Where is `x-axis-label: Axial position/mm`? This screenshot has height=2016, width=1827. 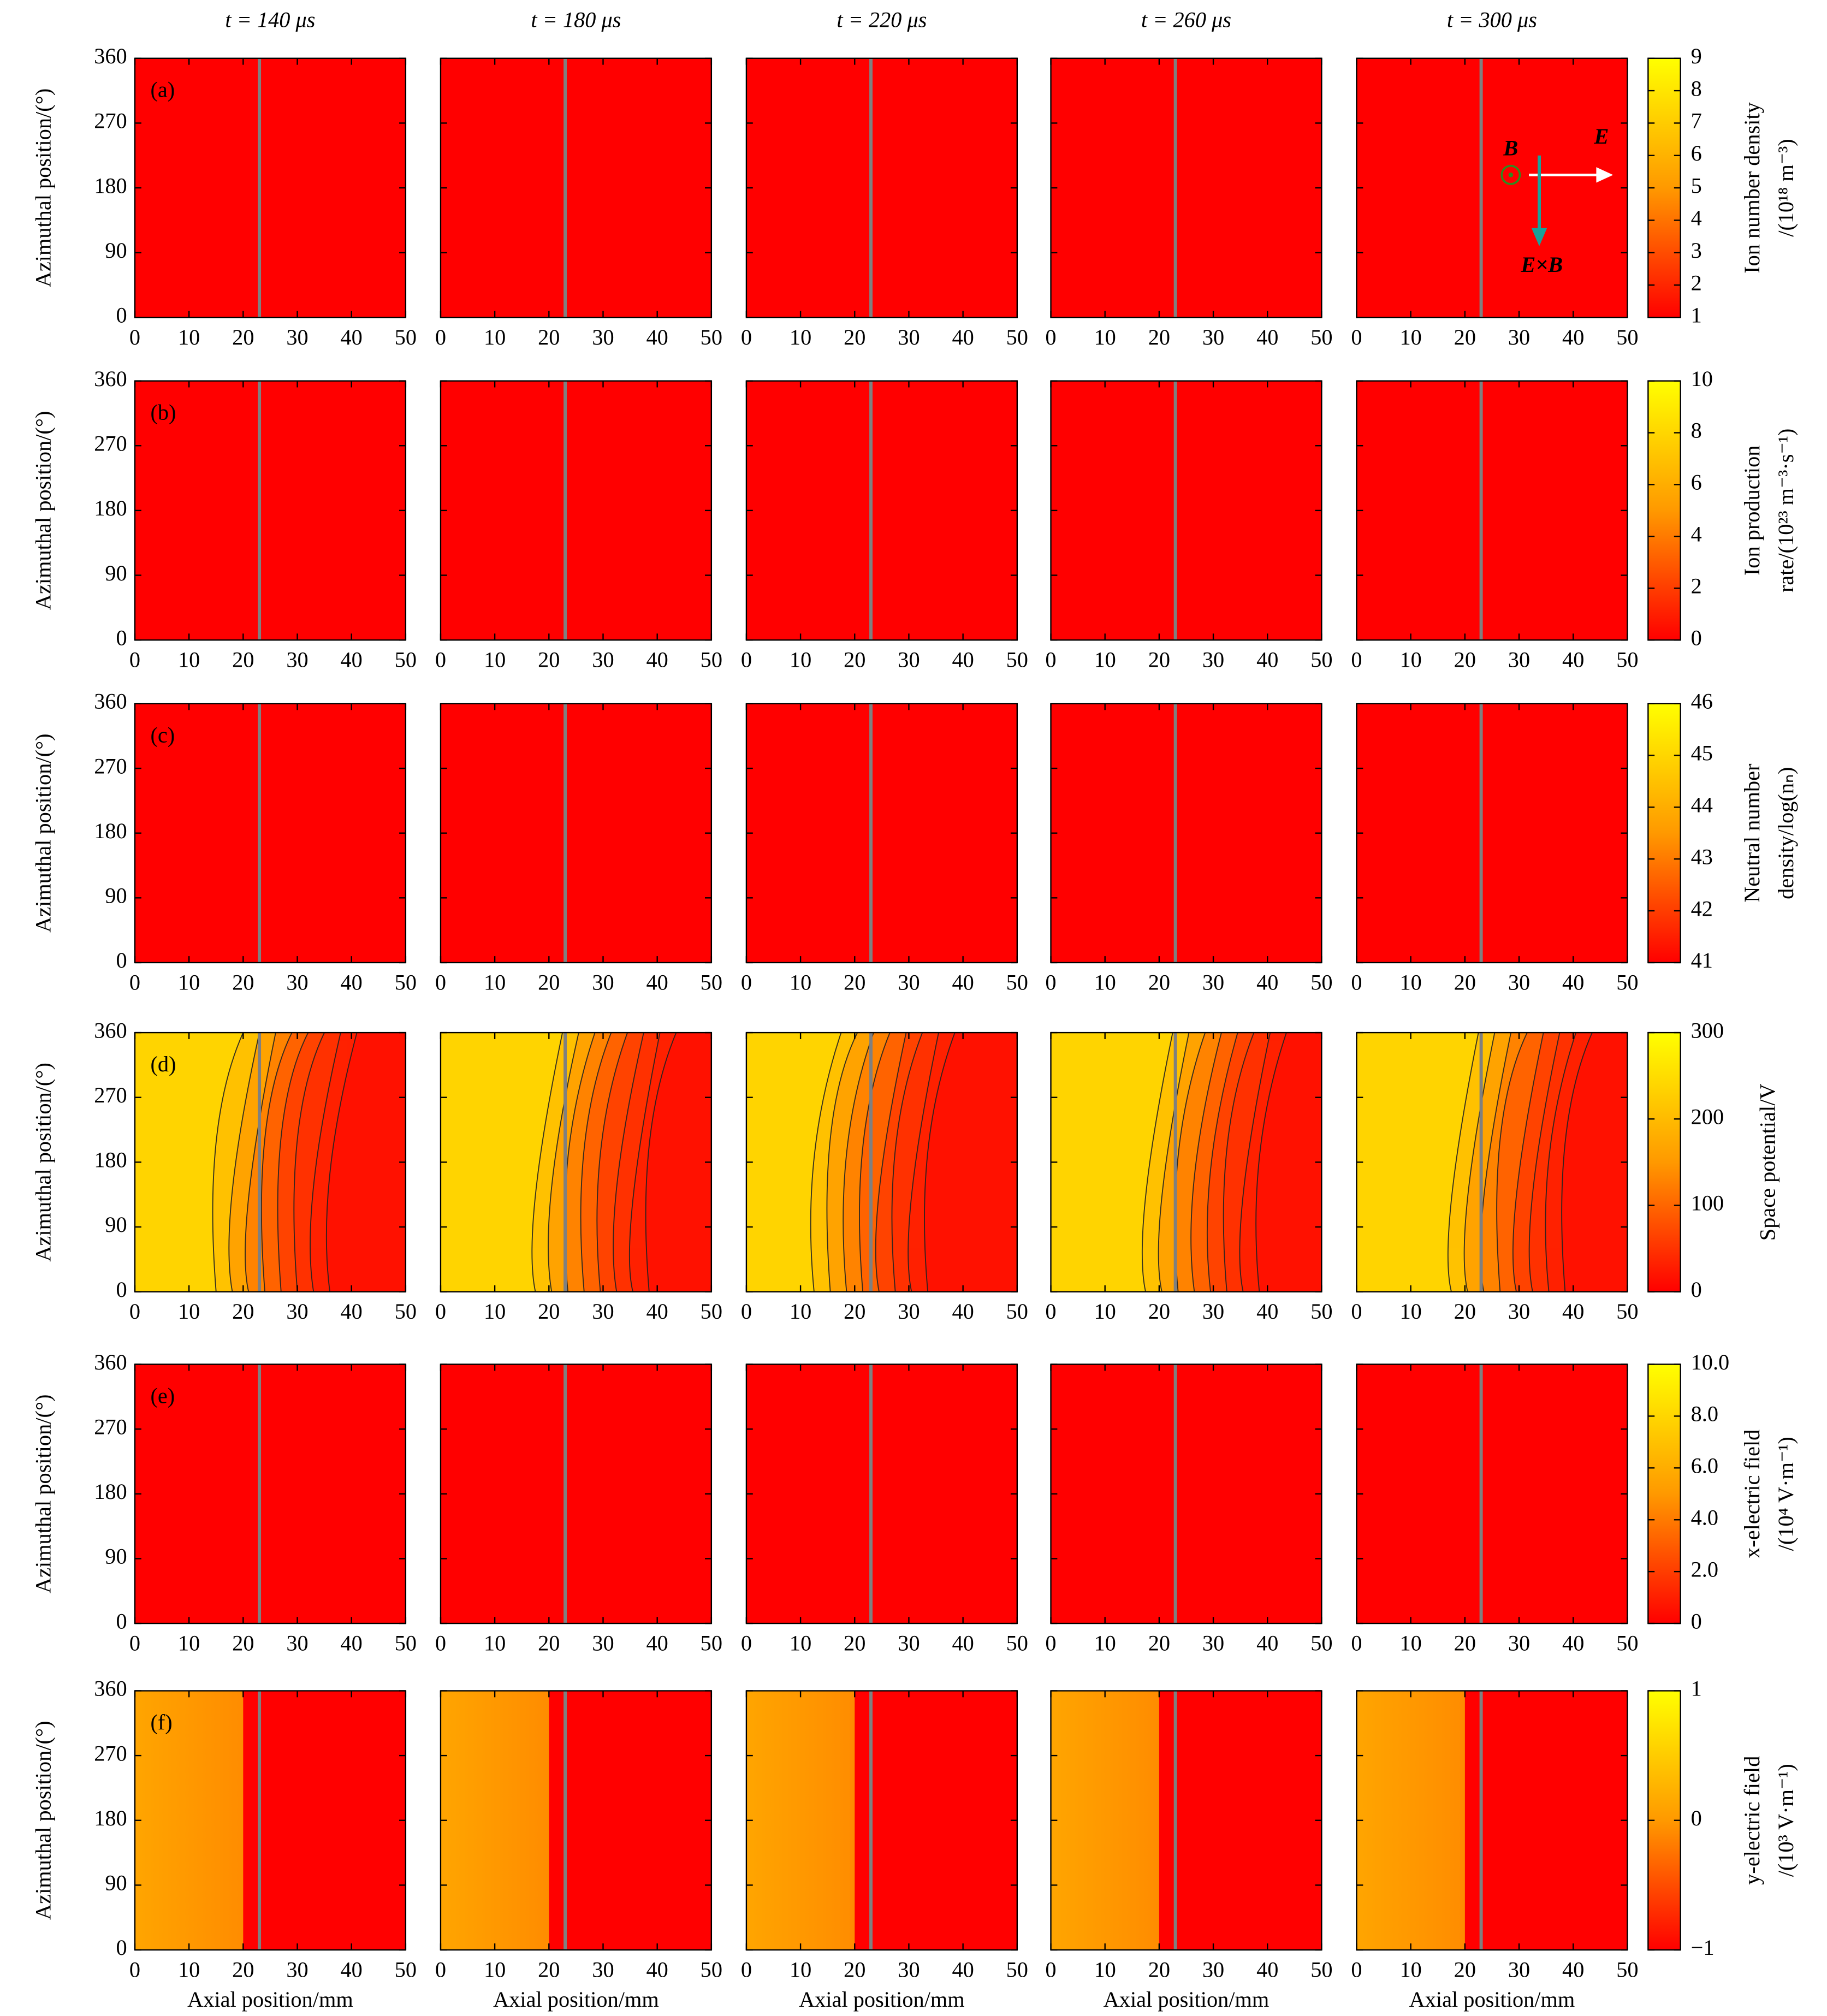 x-axis-label: Axial position/mm is located at coordinates (1492, 1999).